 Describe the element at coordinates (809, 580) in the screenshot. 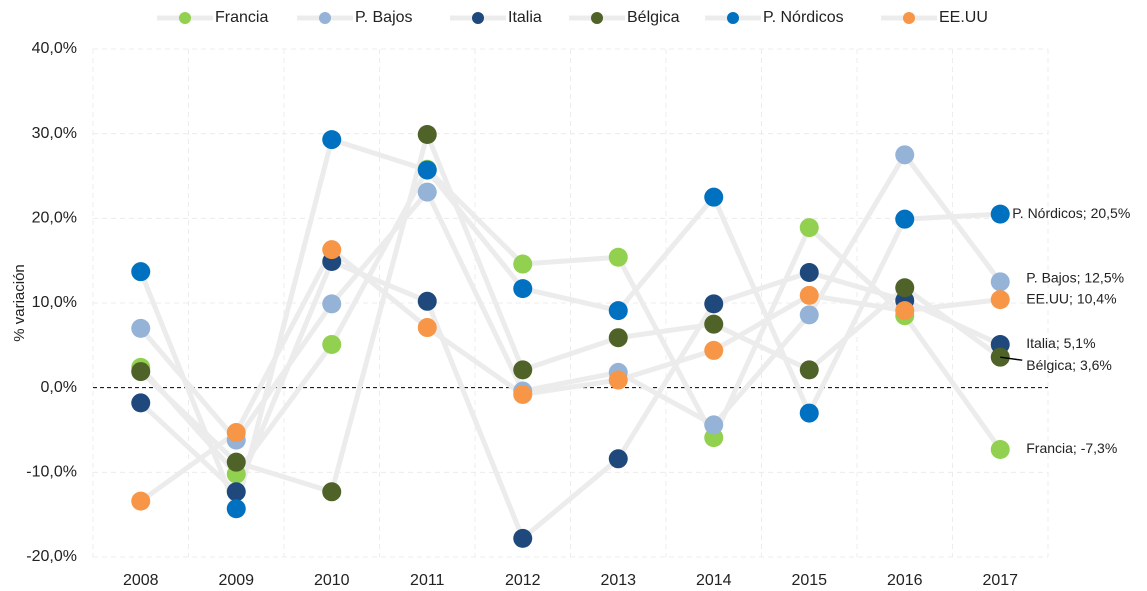

I see `x-tick-label: 2015` at that location.